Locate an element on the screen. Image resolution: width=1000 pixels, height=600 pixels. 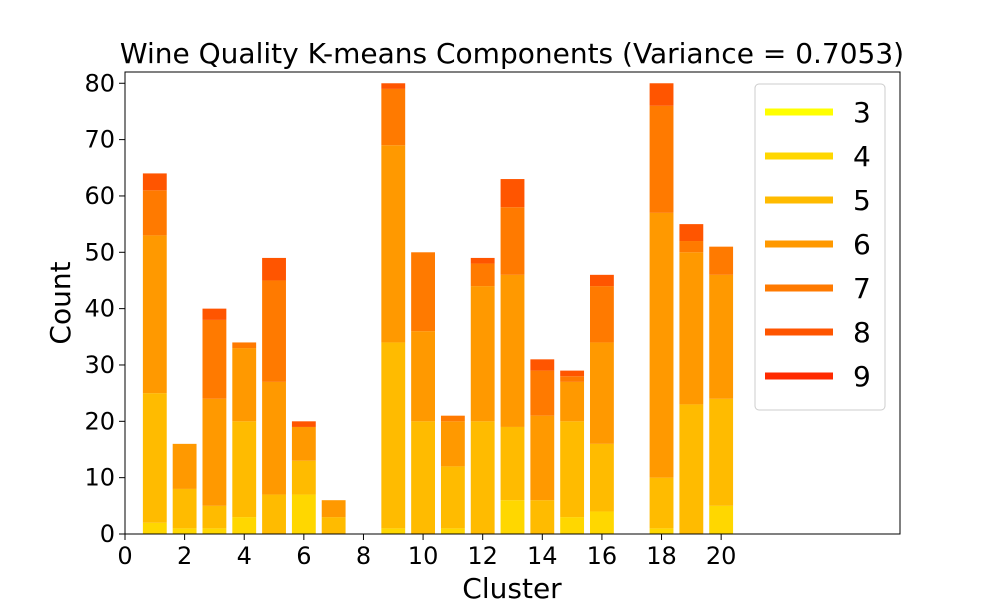
legend-label-8: 8 is located at coordinates (862, 332).